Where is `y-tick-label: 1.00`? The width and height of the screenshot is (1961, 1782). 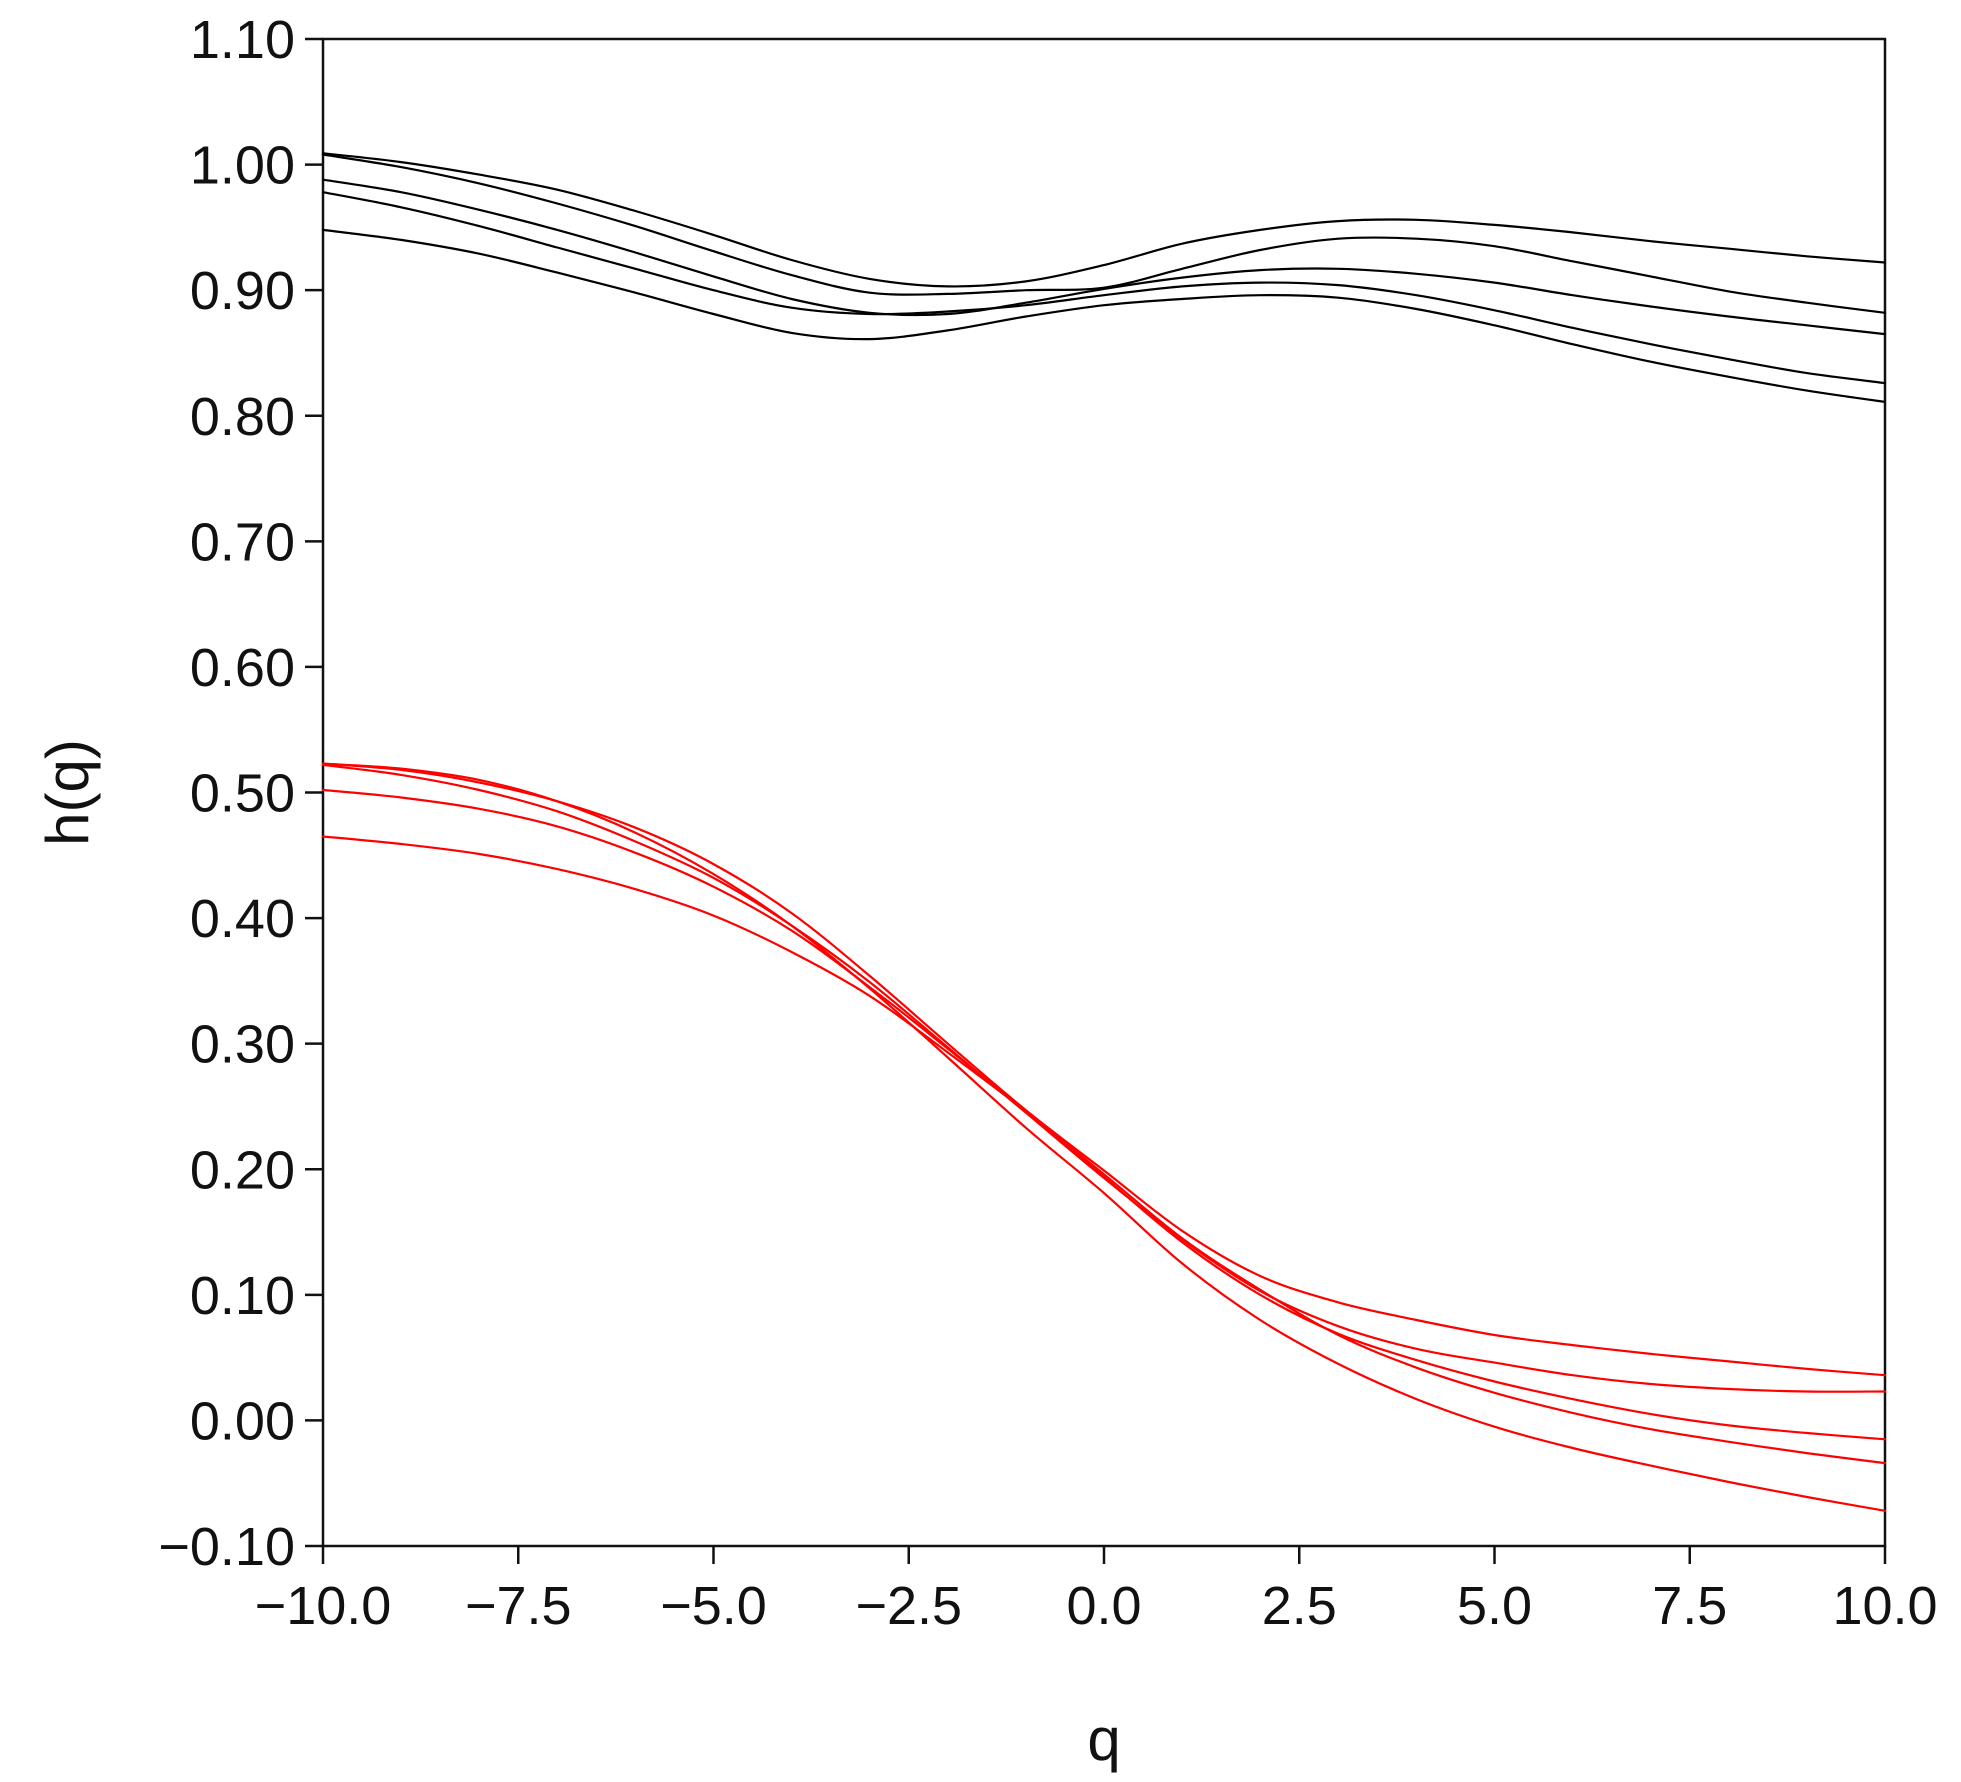
y-tick-label: 1.00 is located at coordinates (242, 166).